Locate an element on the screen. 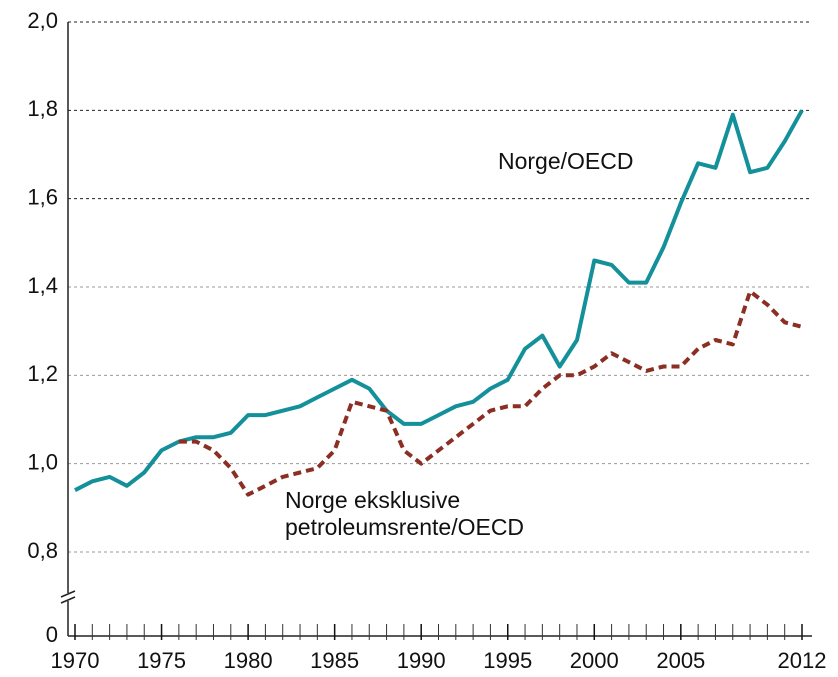 The image size is (838, 677). x-tick-label: 1990 is located at coordinates (421, 660).